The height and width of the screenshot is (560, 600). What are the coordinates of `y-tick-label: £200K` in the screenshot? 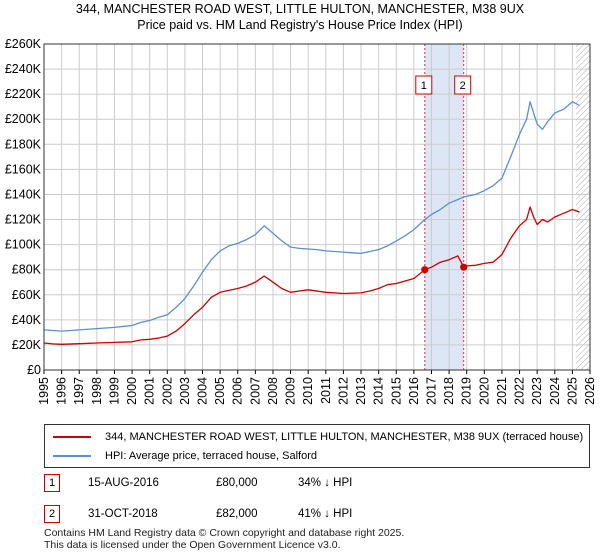 It's located at (23, 119).